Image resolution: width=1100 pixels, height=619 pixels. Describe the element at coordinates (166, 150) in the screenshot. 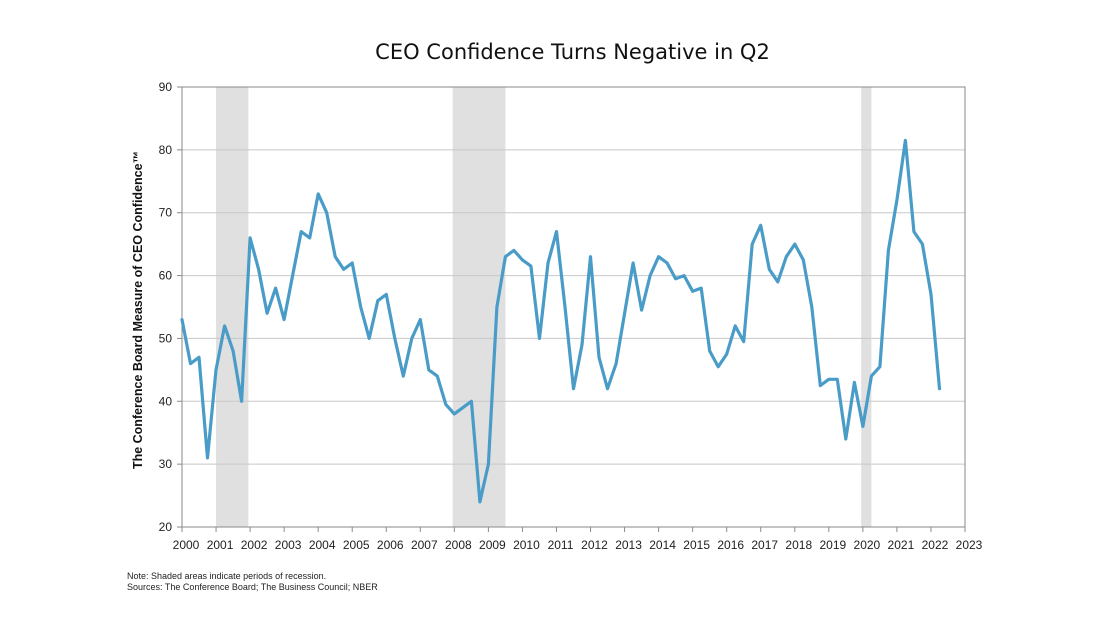

I see `y-tick-label: 80` at that location.